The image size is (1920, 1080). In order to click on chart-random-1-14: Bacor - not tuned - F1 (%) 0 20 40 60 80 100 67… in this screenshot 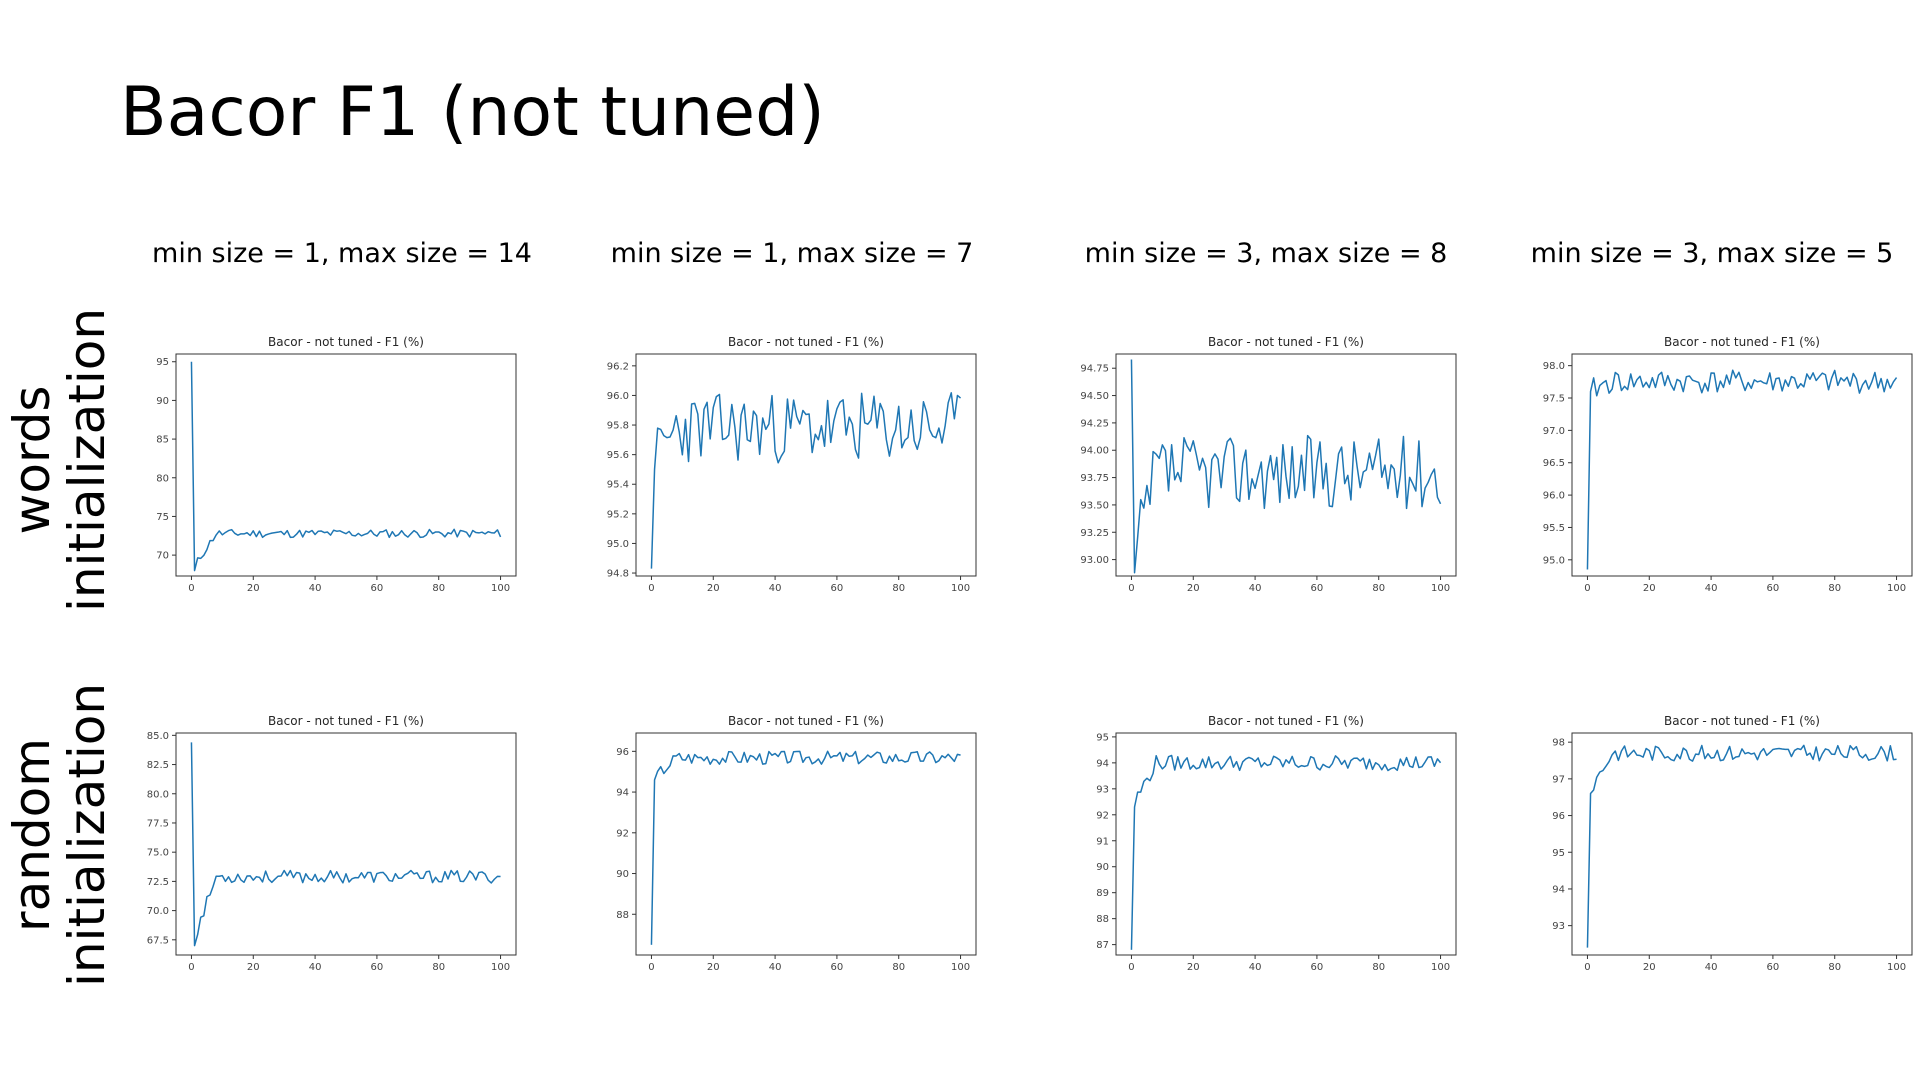, I will do `click(328, 849)`.